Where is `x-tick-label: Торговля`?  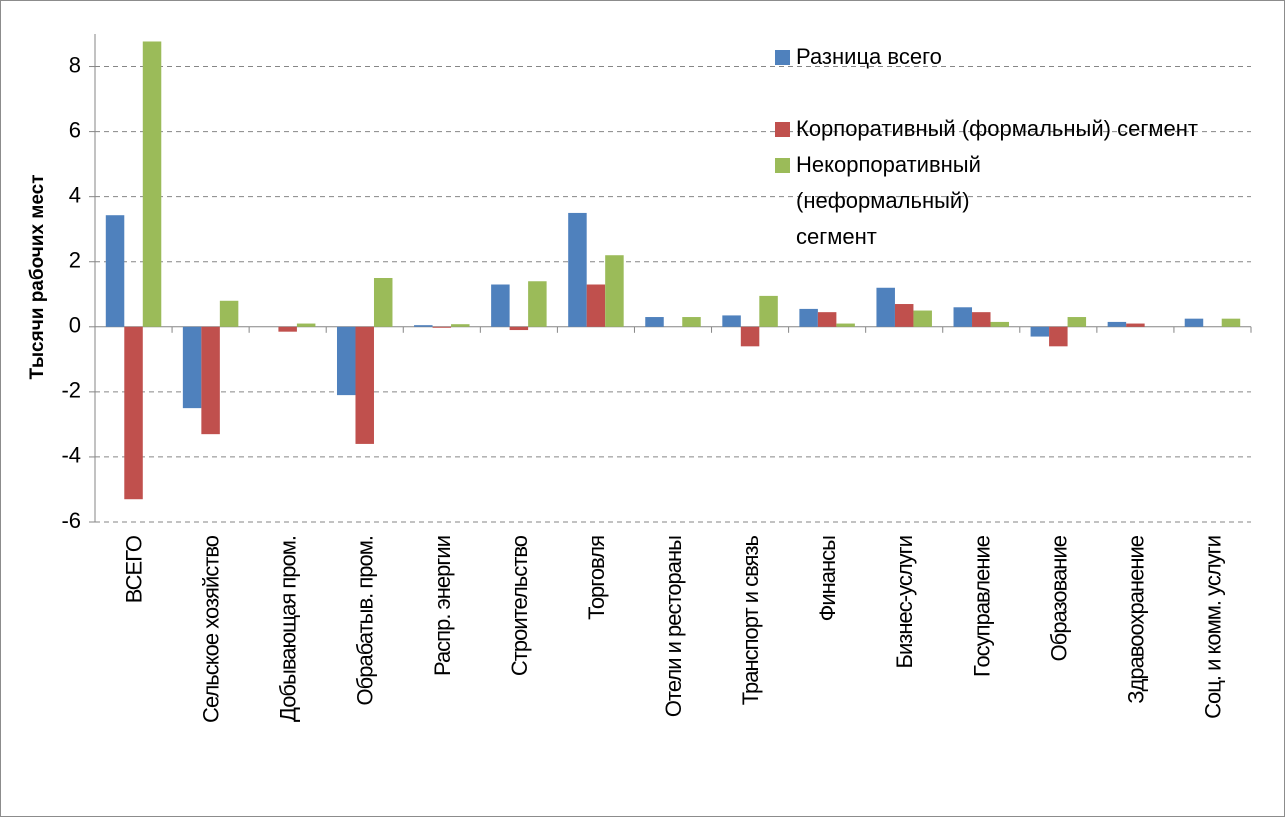 x-tick-label: Торговля is located at coordinates (596, 578).